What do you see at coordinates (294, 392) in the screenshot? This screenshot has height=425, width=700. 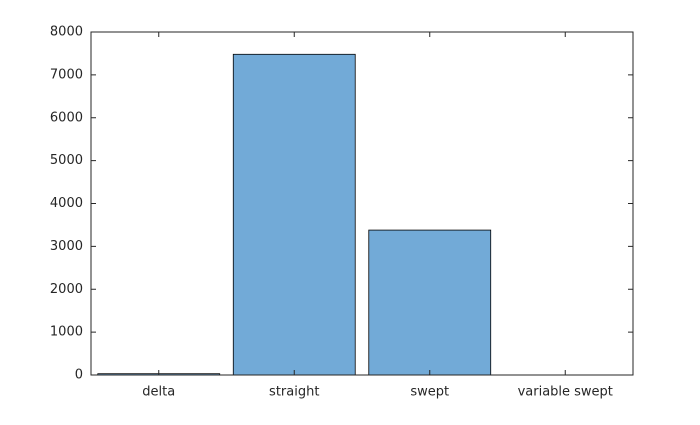 I see `x-tick-label: straight` at bounding box center [294, 392].